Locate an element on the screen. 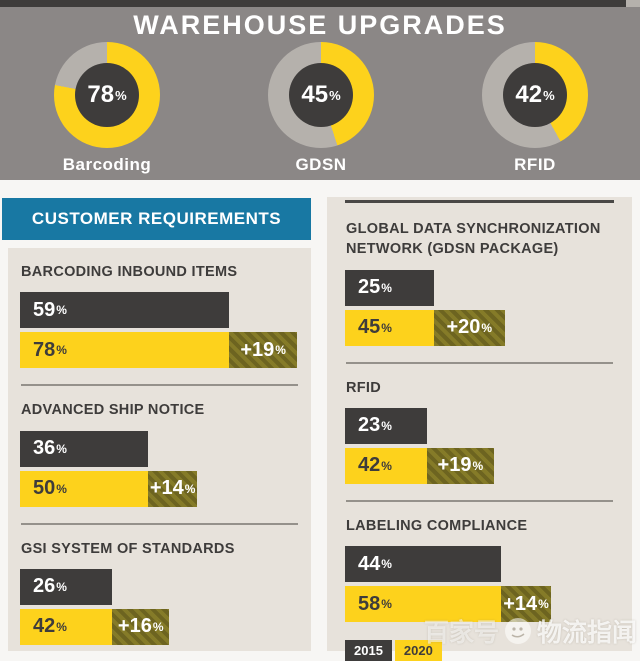 The width and height of the screenshot is (640, 661). bar-row-2020: 78% +19% is located at coordinates (159, 350).